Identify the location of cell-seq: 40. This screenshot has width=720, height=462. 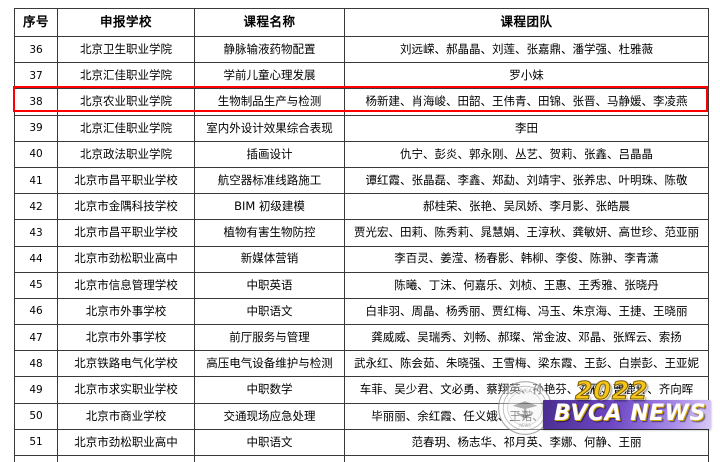
(36, 154).